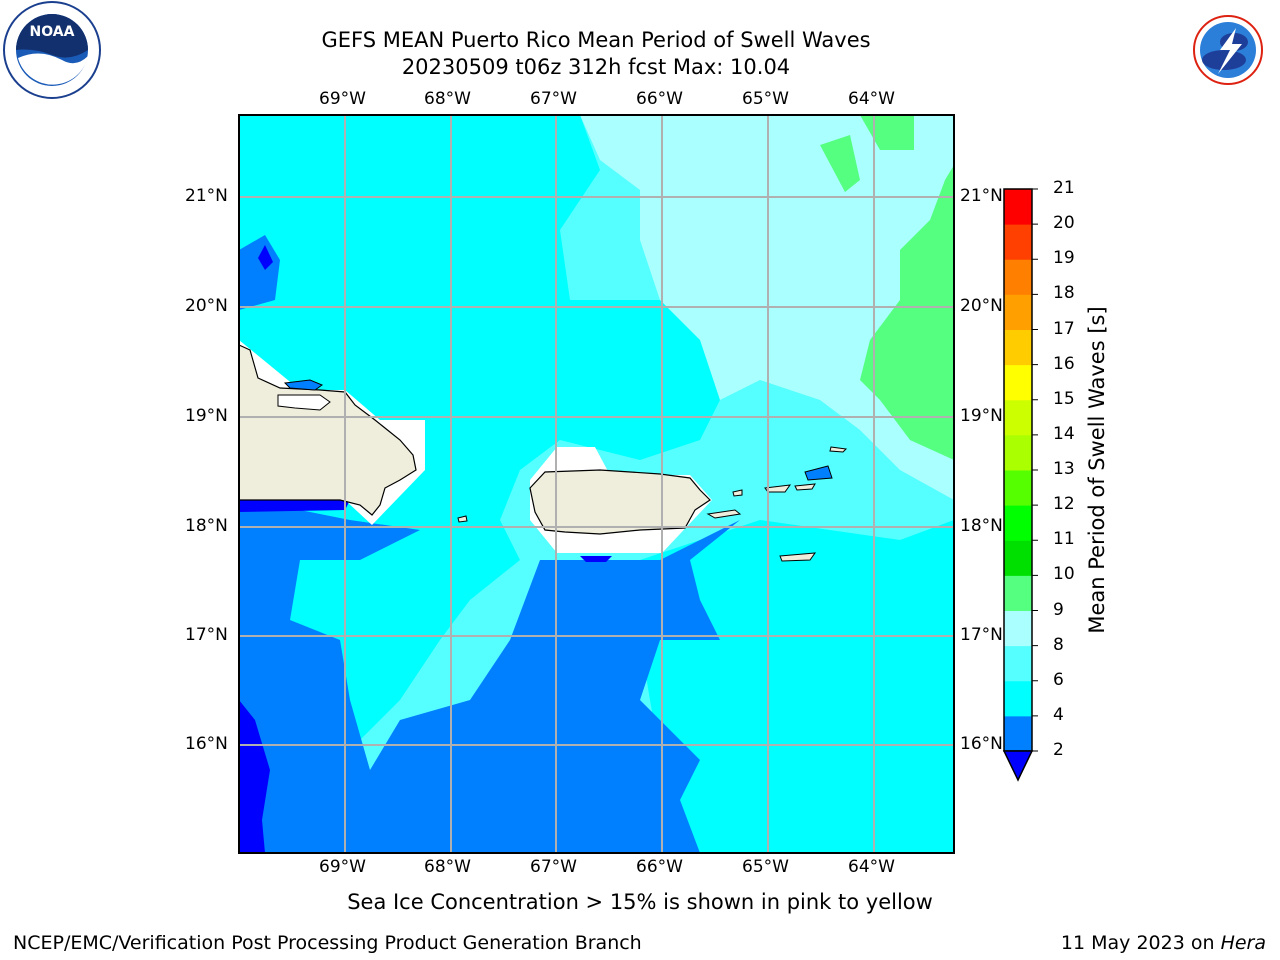  I want to click on lat-tick-left: 21°N, so click(206, 196).